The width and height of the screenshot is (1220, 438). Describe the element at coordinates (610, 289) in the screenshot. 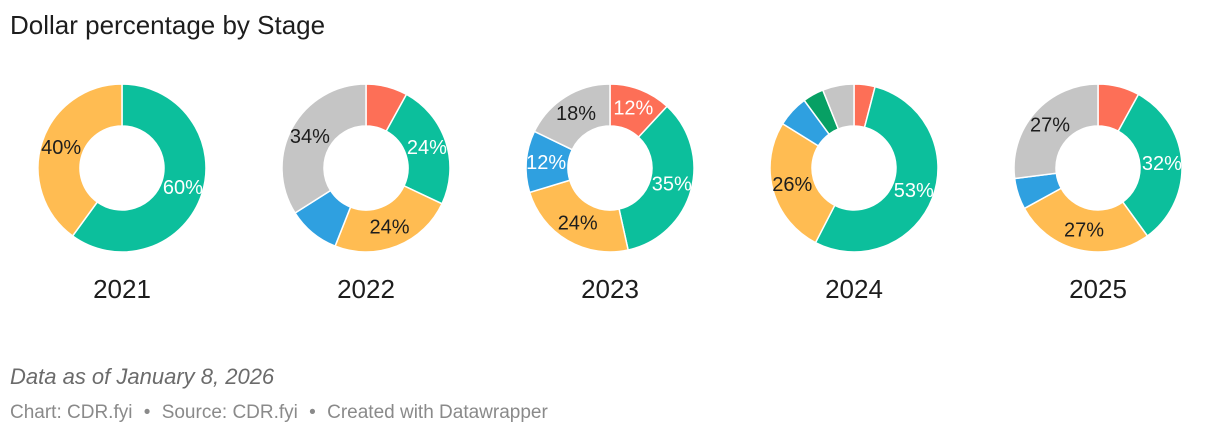

I see `year-label: 2023` at that location.